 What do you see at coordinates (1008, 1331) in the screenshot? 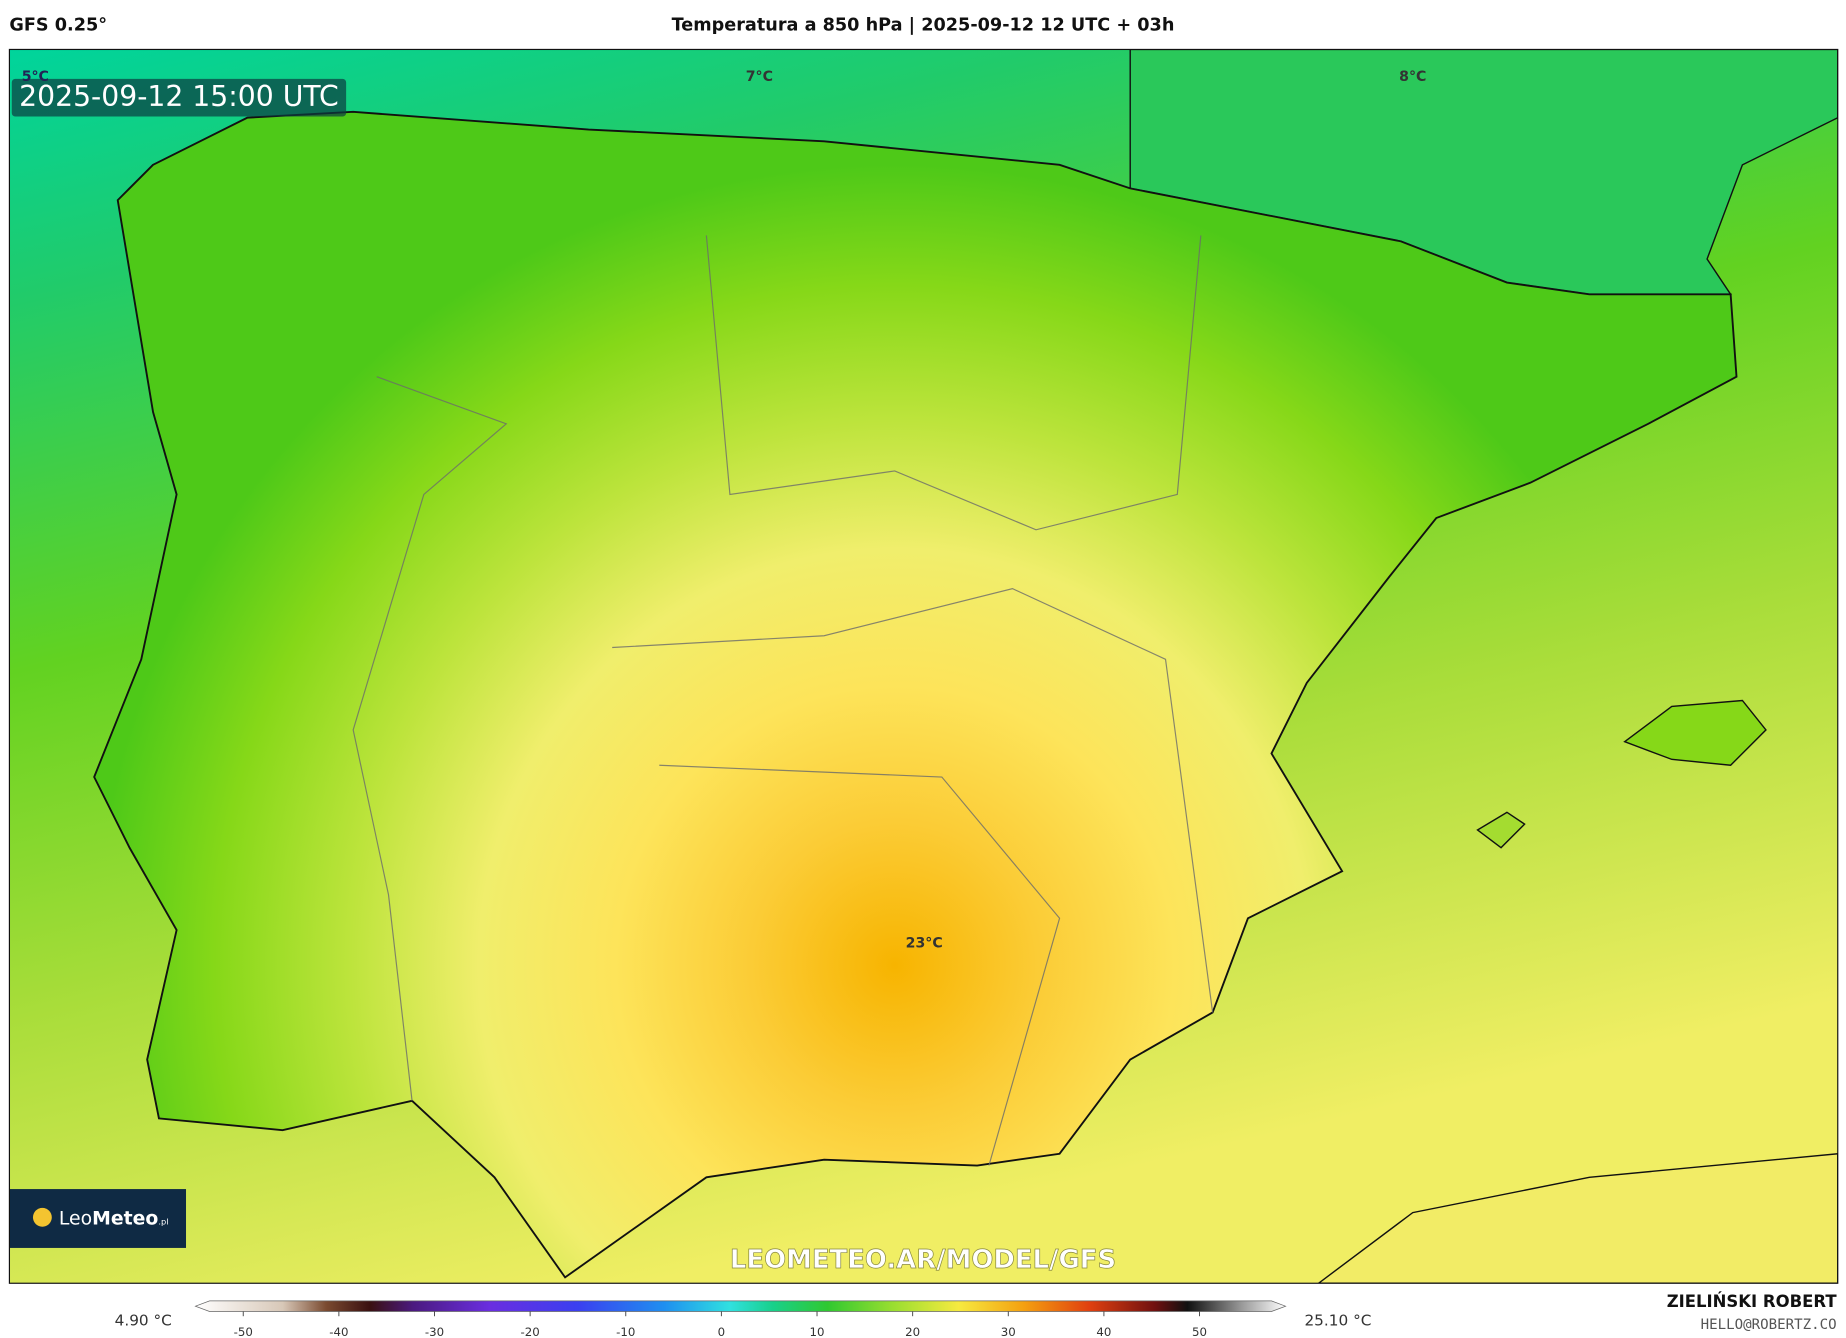
I see `colorbar-tick-label: 30` at bounding box center [1008, 1331].